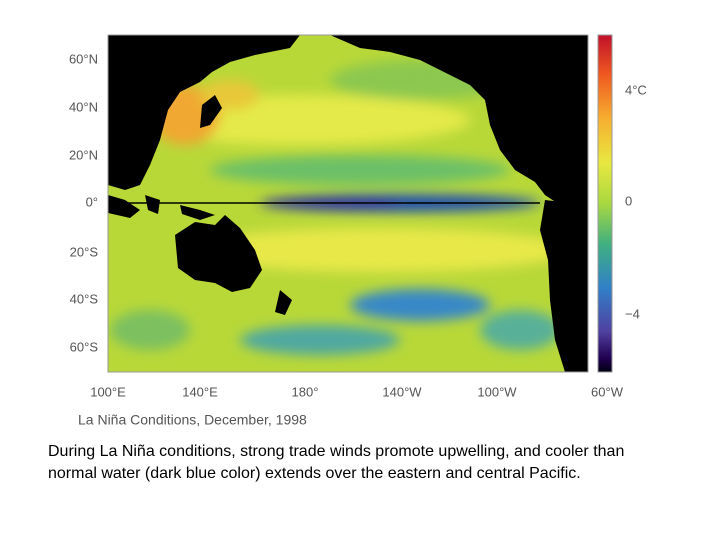 The width and height of the screenshot is (720, 540). What do you see at coordinates (605, 203) in the screenshot?
I see `colorbar` at bounding box center [605, 203].